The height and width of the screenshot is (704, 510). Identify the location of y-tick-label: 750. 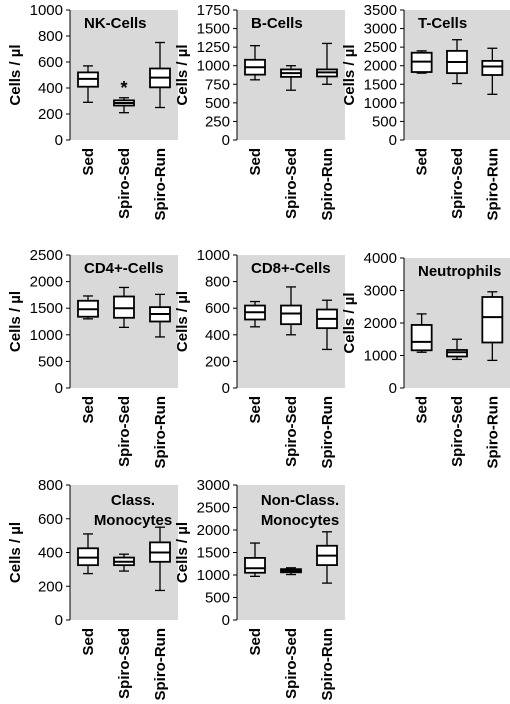
(217, 84).